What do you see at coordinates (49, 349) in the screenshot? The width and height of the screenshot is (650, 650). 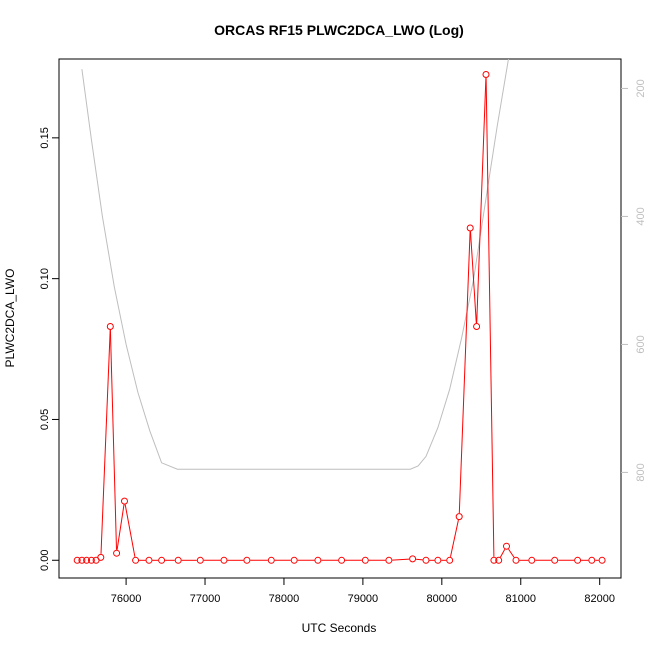 I see `y-axis: 0.00 0.05 0.10 0.15` at bounding box center [49, 349].